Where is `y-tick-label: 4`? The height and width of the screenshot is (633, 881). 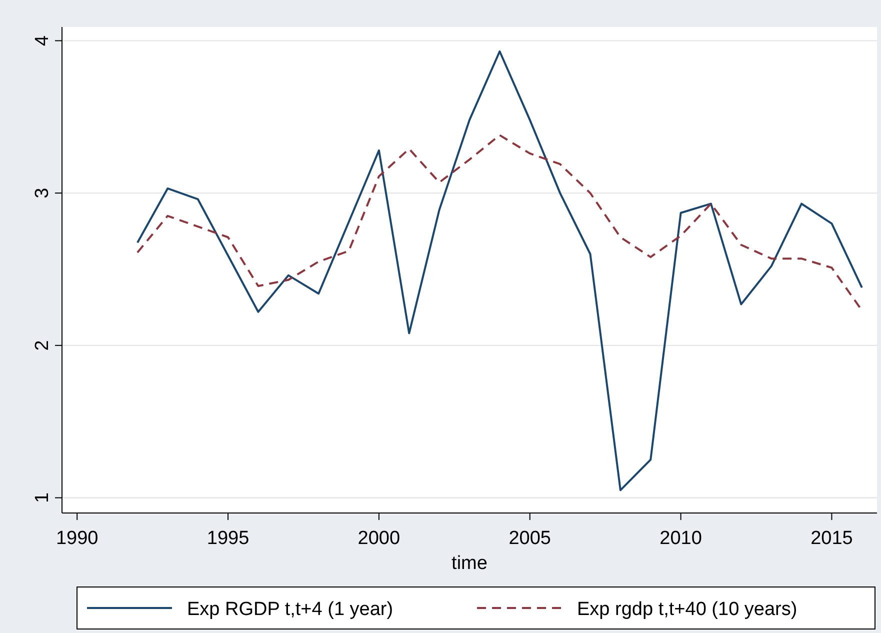
y-tick-label: 4 is located at coordinates (42, 40).